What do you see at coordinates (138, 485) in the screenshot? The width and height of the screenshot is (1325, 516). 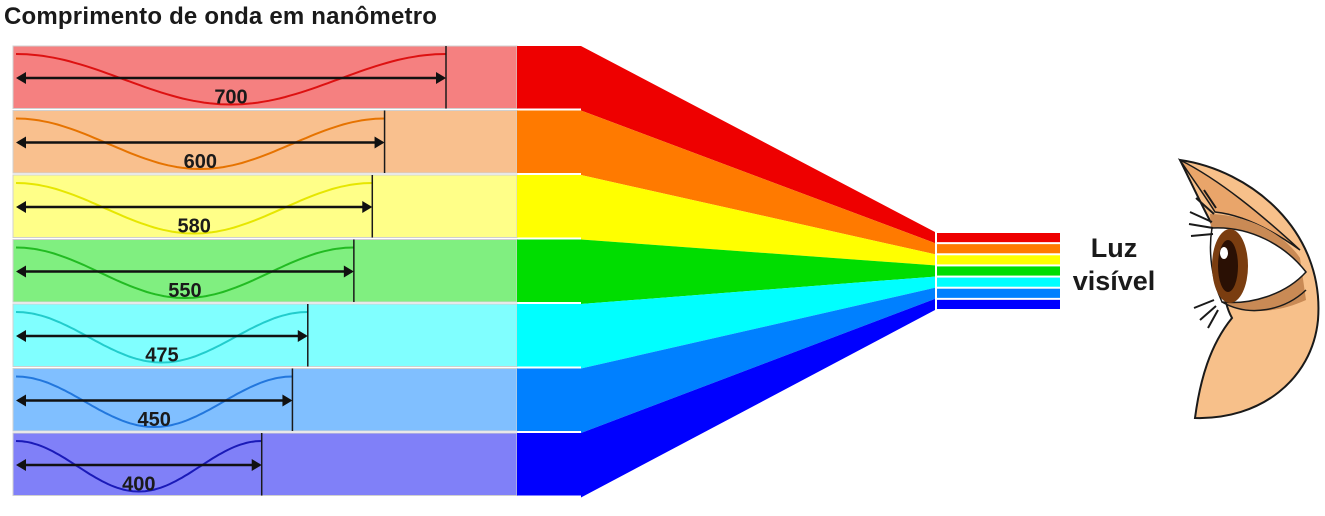 I see `wavelength-label: 400` at bounding box center [138, 485].